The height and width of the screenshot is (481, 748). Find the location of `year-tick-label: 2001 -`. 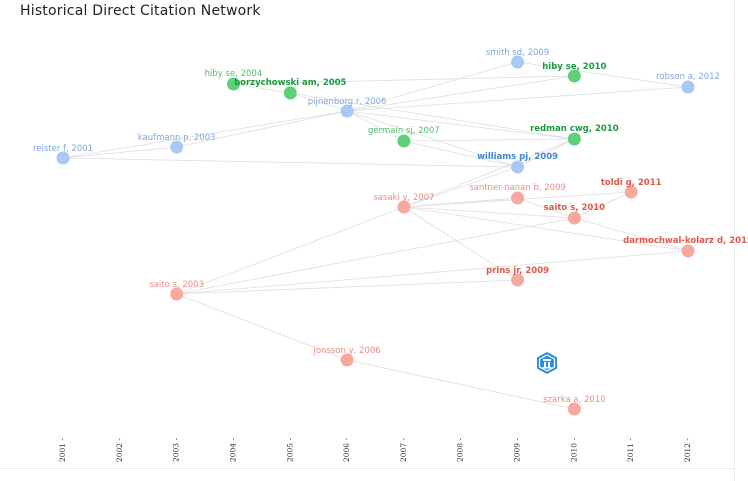

year-tick-label: 2001 - is located at coordinates (62, 450).